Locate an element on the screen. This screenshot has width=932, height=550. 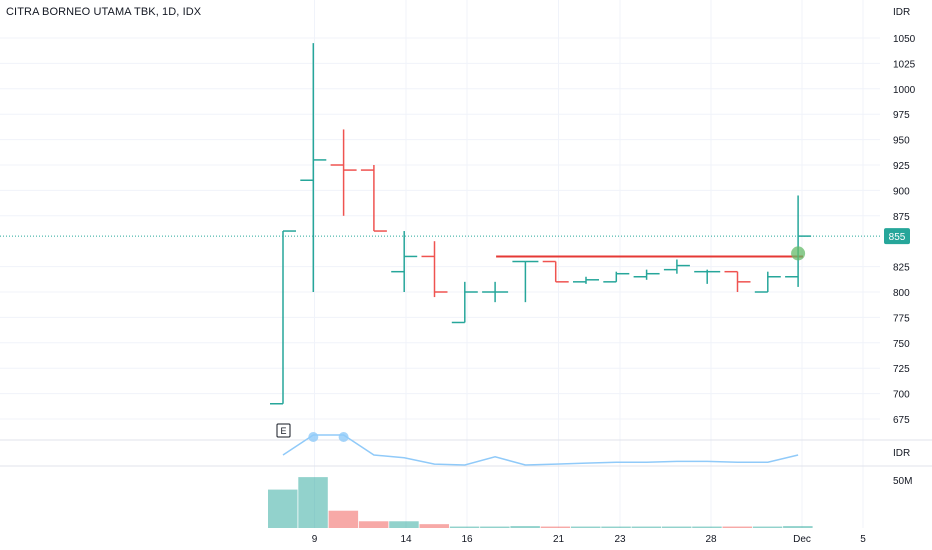
time-axis-label: 16 is located at coordinates (467, 539).